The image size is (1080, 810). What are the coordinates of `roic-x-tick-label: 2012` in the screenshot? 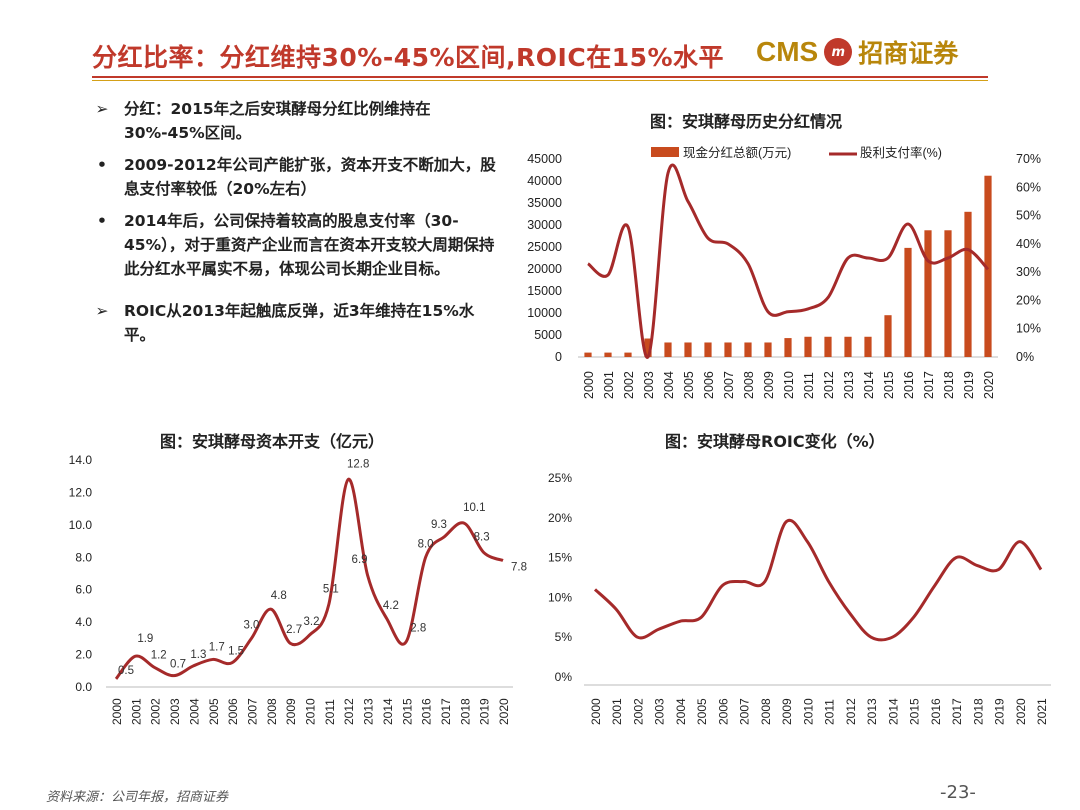 It's located at (851, 711).